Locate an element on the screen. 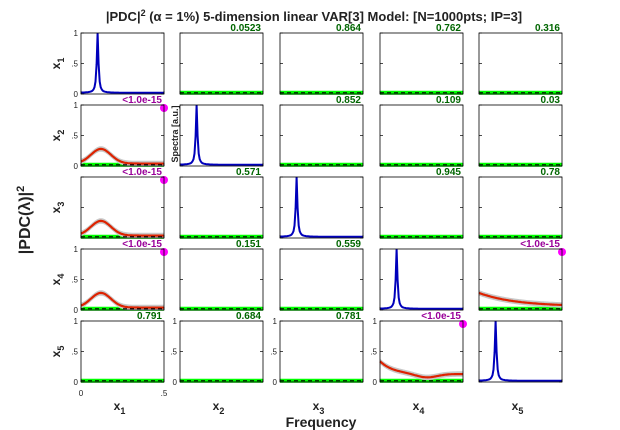 The width and height of the screenshot is (620, 430). panel-1-5: 0.316 is located at coordinates (520, 59).